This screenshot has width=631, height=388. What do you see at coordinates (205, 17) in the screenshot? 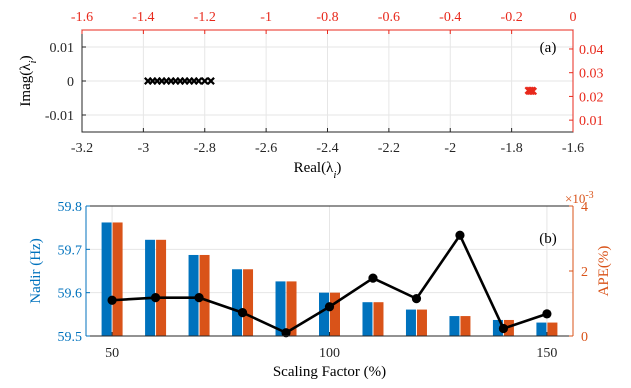
I see `panel-a-top-tick-label: -1.2` at bounding box center [205, 17].